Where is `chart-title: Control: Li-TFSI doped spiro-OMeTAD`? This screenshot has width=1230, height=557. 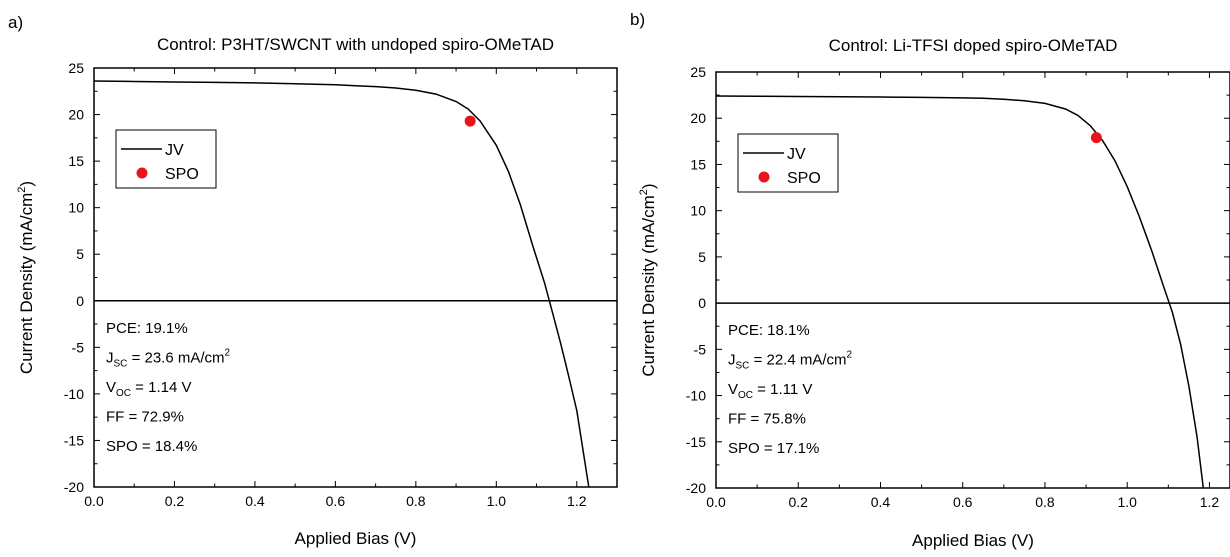
chart-title: Control: Li-TFSI doped spiro-OMeTAD is located at coordinates (973, 45).